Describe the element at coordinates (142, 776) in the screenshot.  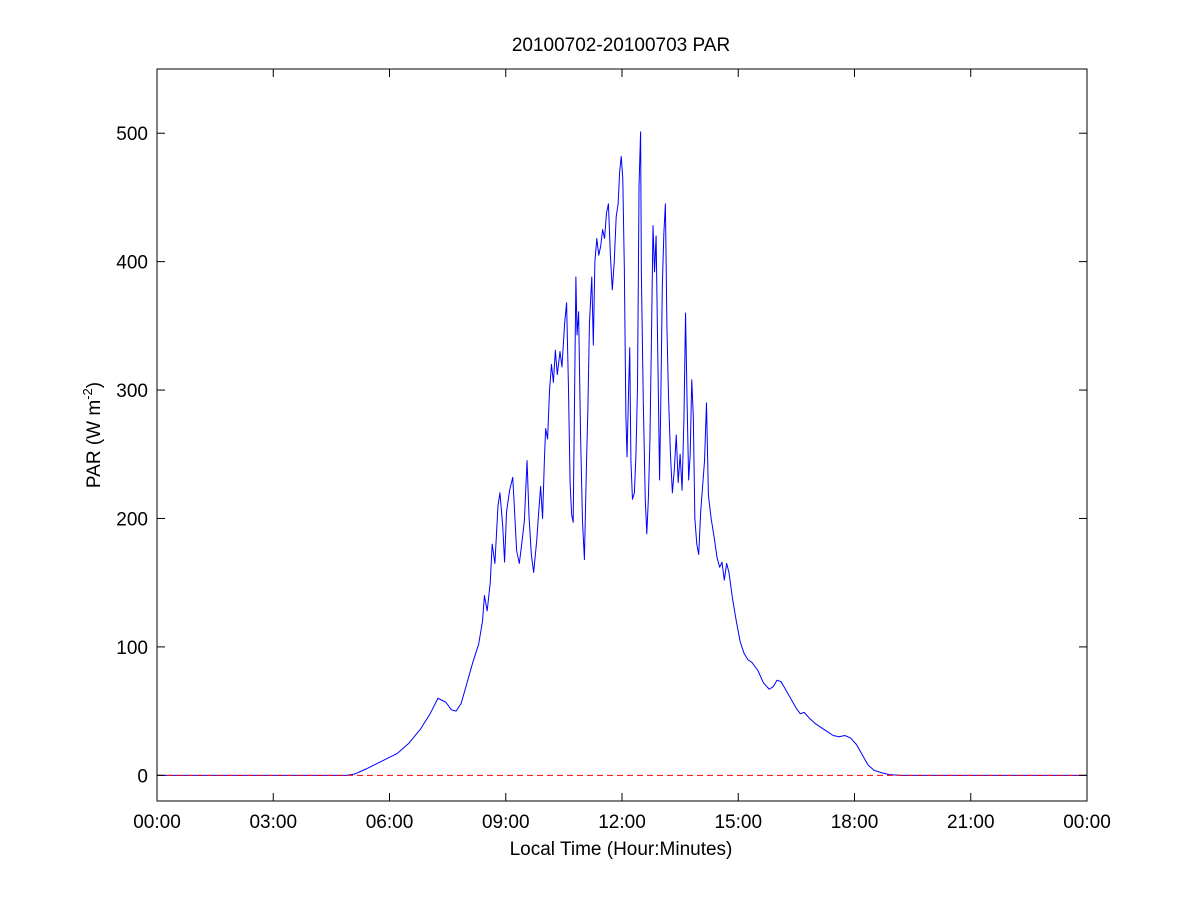
I see `y-tick-label: 0` at that location.